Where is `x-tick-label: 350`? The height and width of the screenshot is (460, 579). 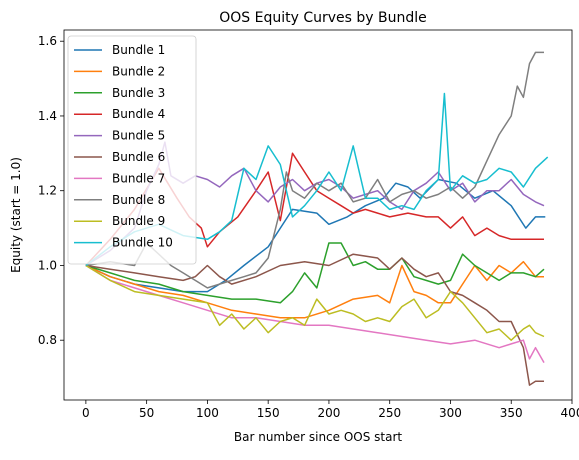
x-tick-label: 350 is located at coordinates (511, 413).